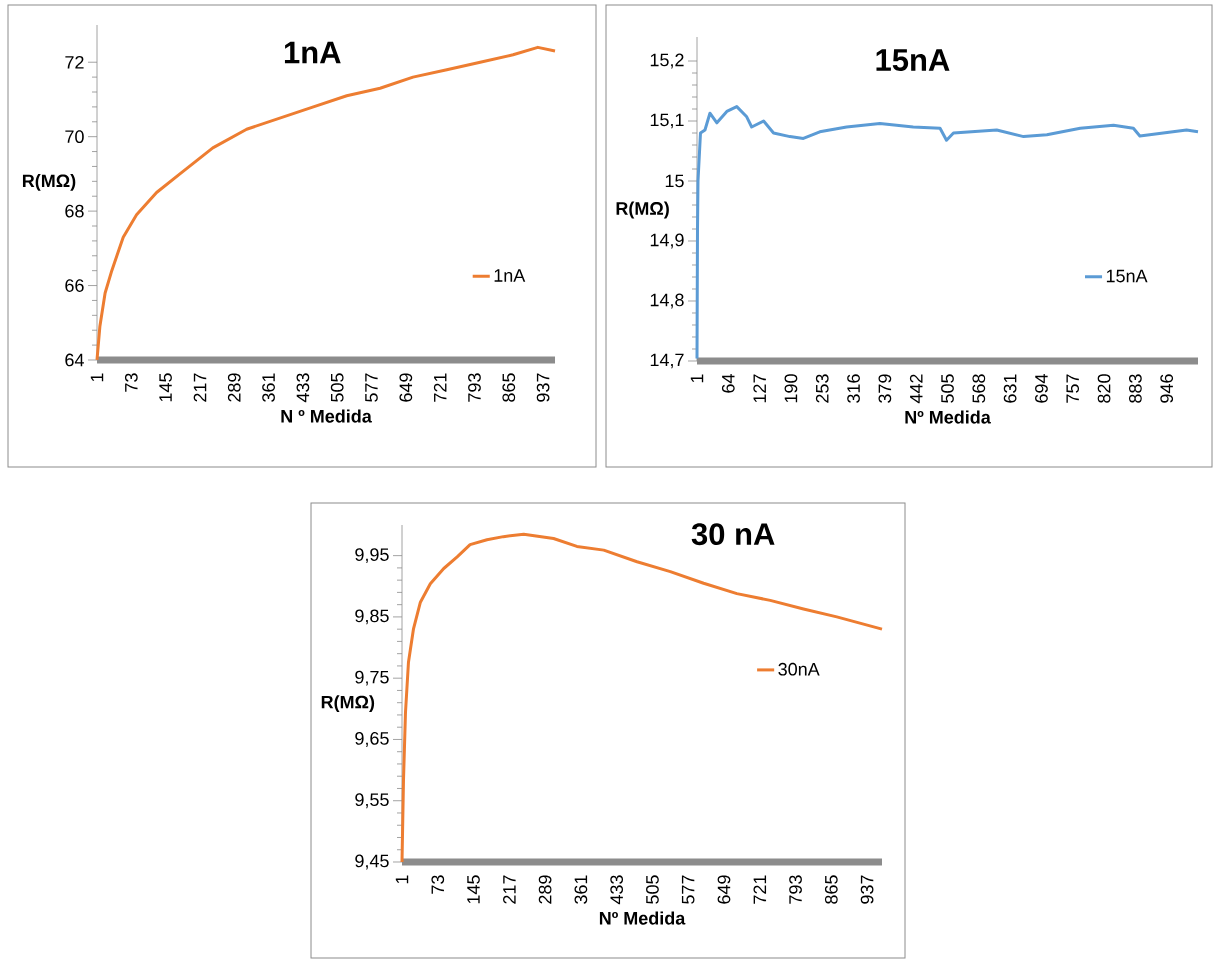 The image size is (1216, 960). What do you see at coordinates (1127, 276) in the screenshot?
I see `legend-label: 15nA` at bounding box center [1127, 276].